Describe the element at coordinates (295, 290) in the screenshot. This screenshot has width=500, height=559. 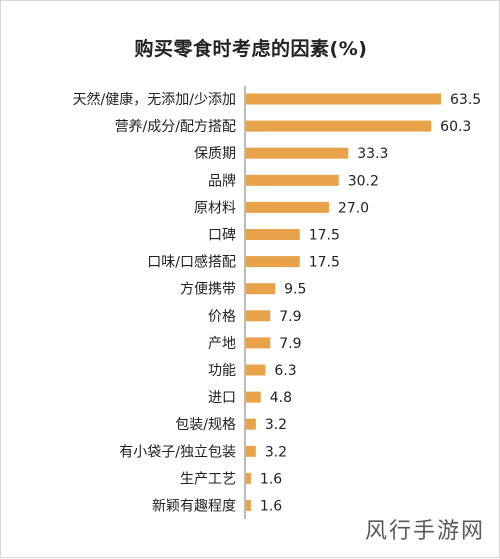
I see `data-label: 9.5` at that location.